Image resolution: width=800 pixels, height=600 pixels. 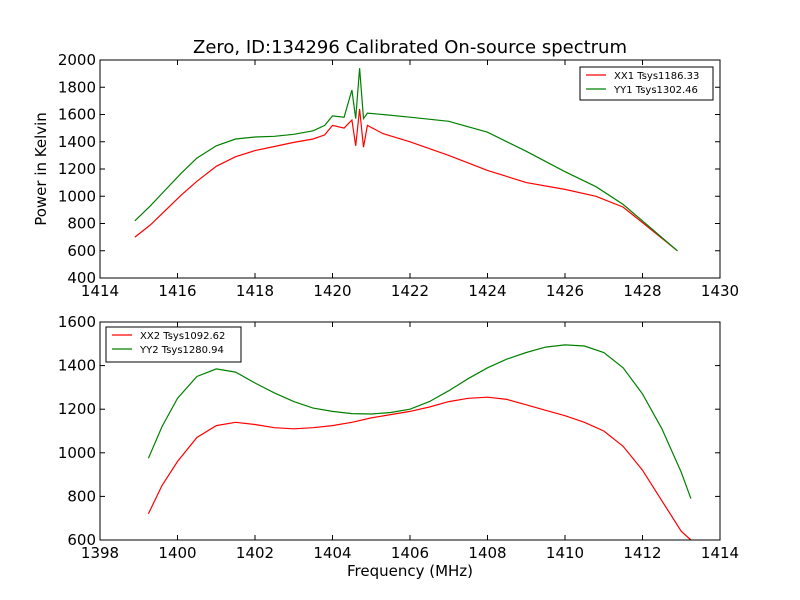 I want to click on bottom-x-tick-label-7: 1412, so click(x=642, y=553).